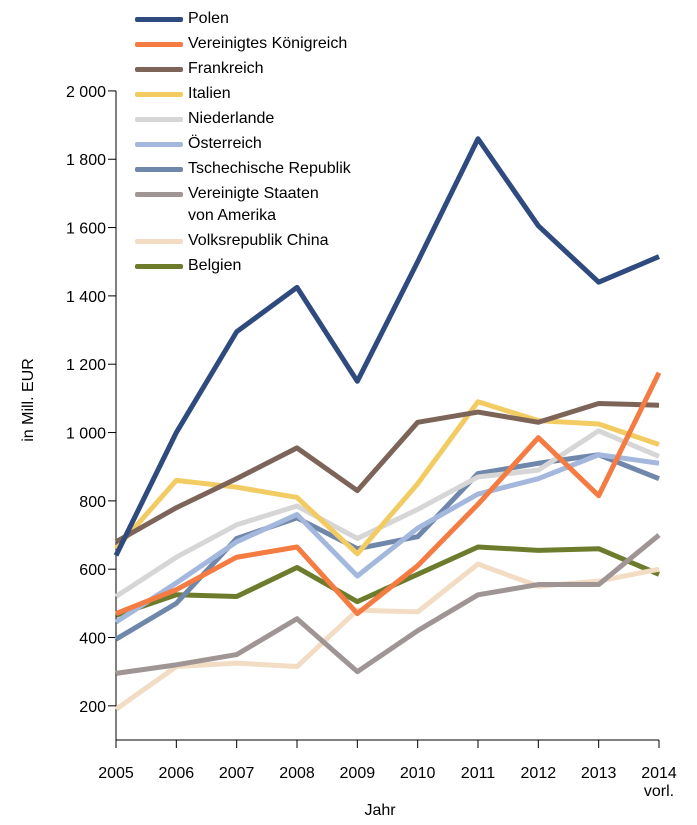 The height and width of the screenshot is (825, 697). What do you see at coordinates (659, 782) in the screenshot?
I see `x-tick-label: 2014 vorl.` at bounding box center [659, 782].